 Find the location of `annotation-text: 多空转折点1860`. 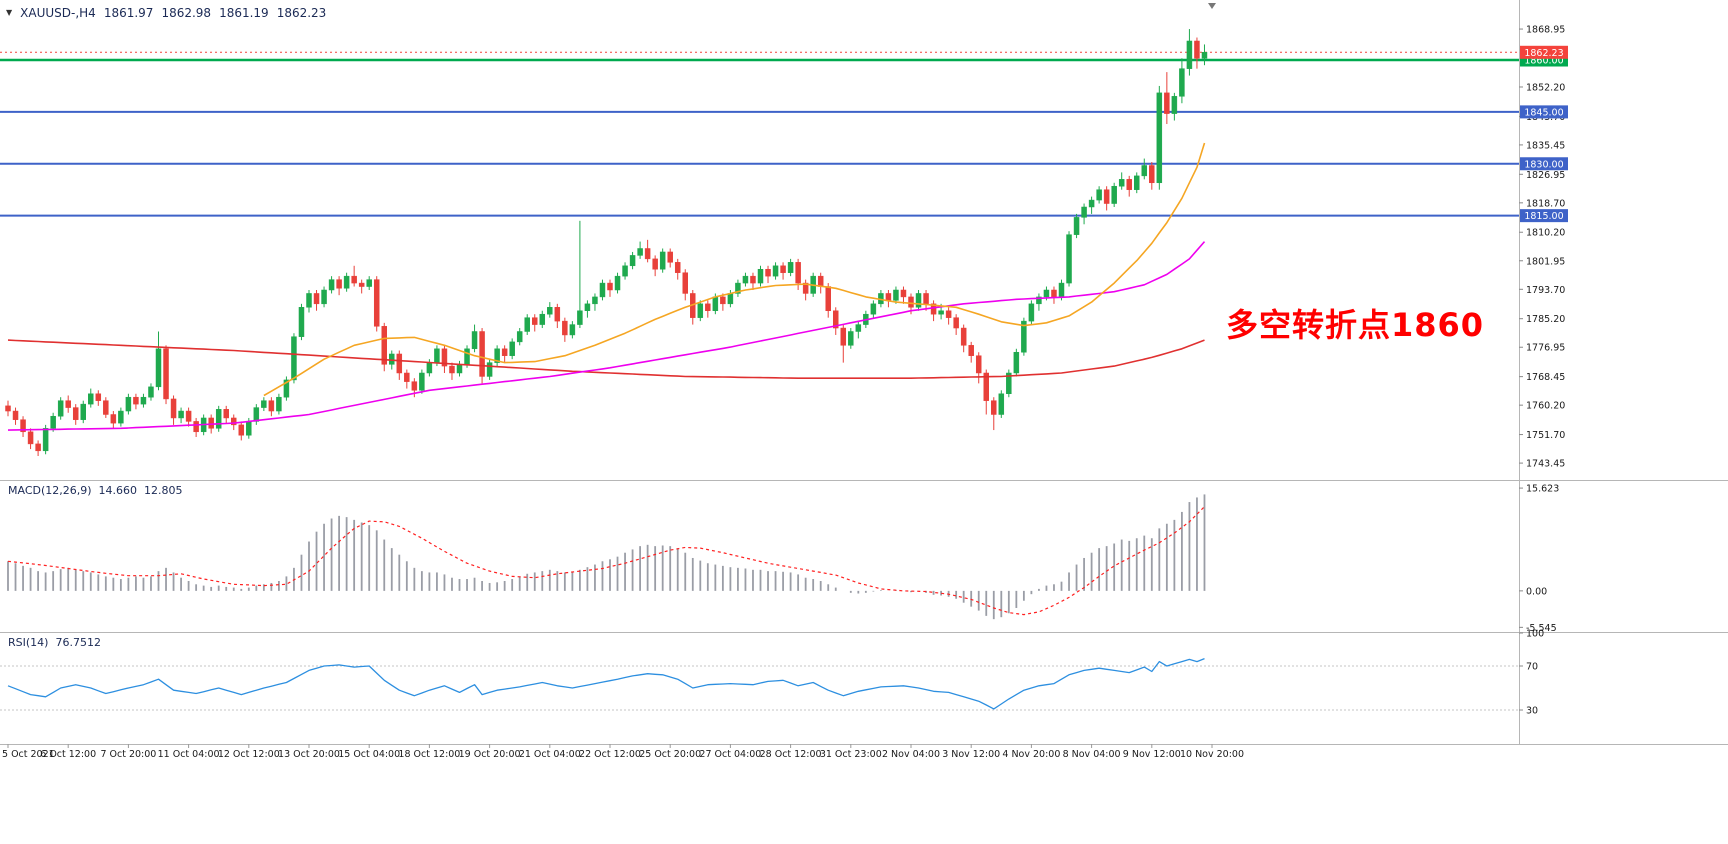

annotation-text: 多空转折点1860 is located at coordinates (1355, 325).